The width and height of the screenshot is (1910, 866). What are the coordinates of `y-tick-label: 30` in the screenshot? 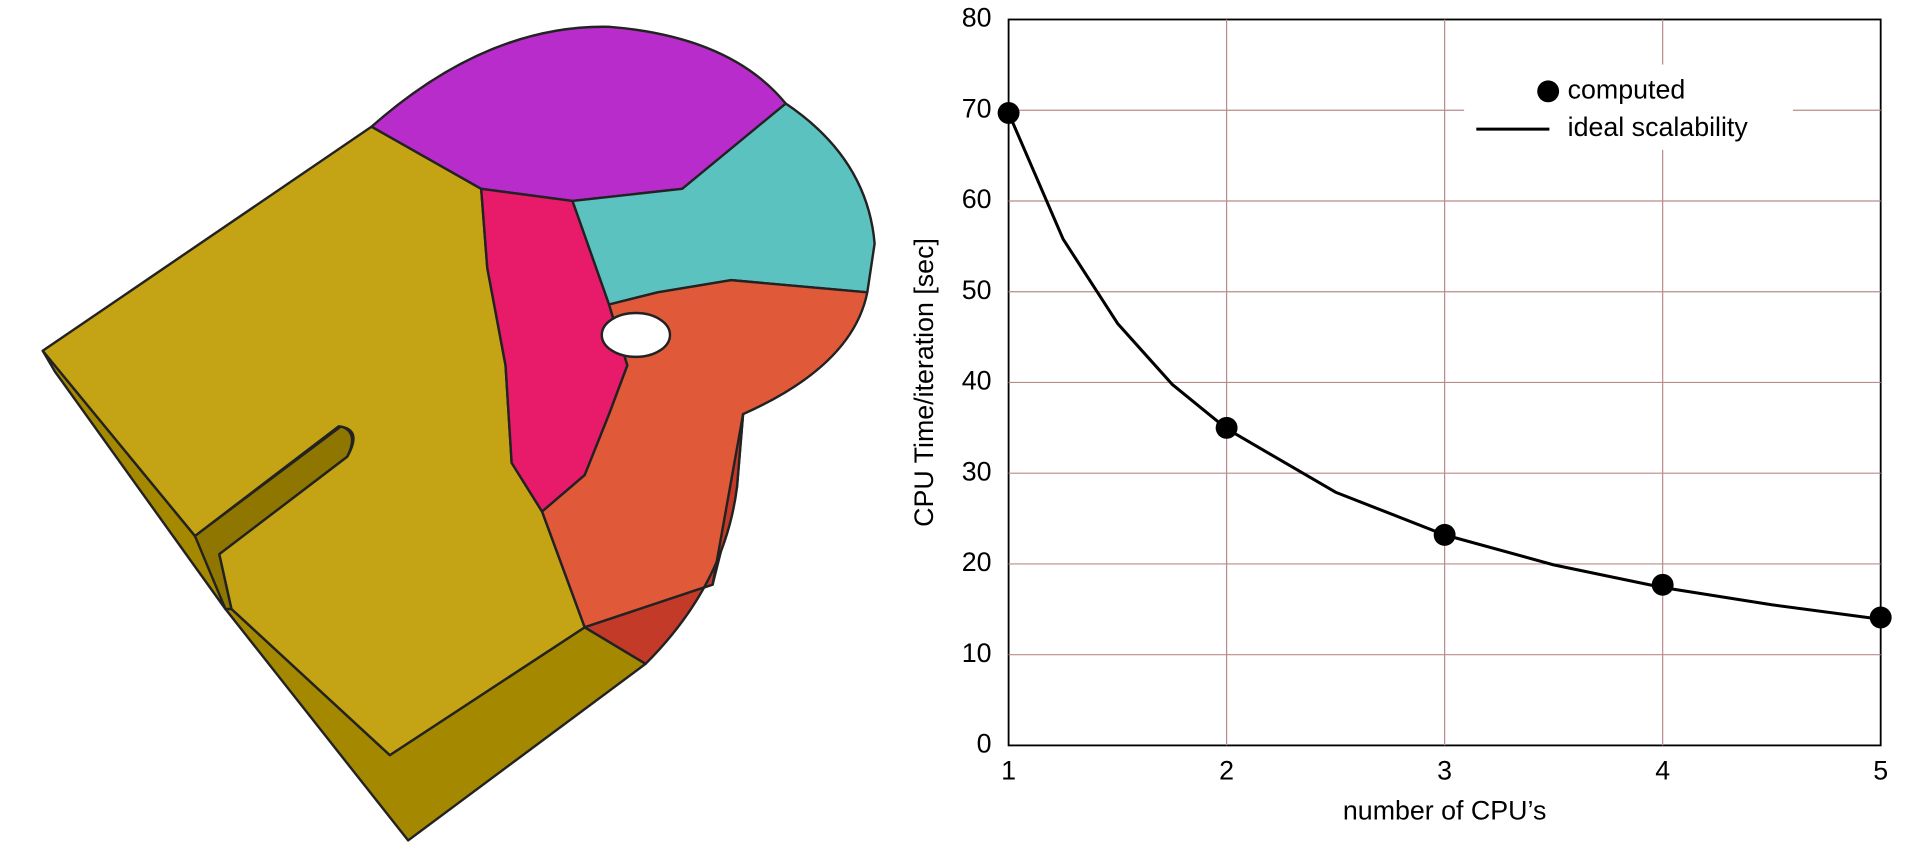 It's located at (977, 471).